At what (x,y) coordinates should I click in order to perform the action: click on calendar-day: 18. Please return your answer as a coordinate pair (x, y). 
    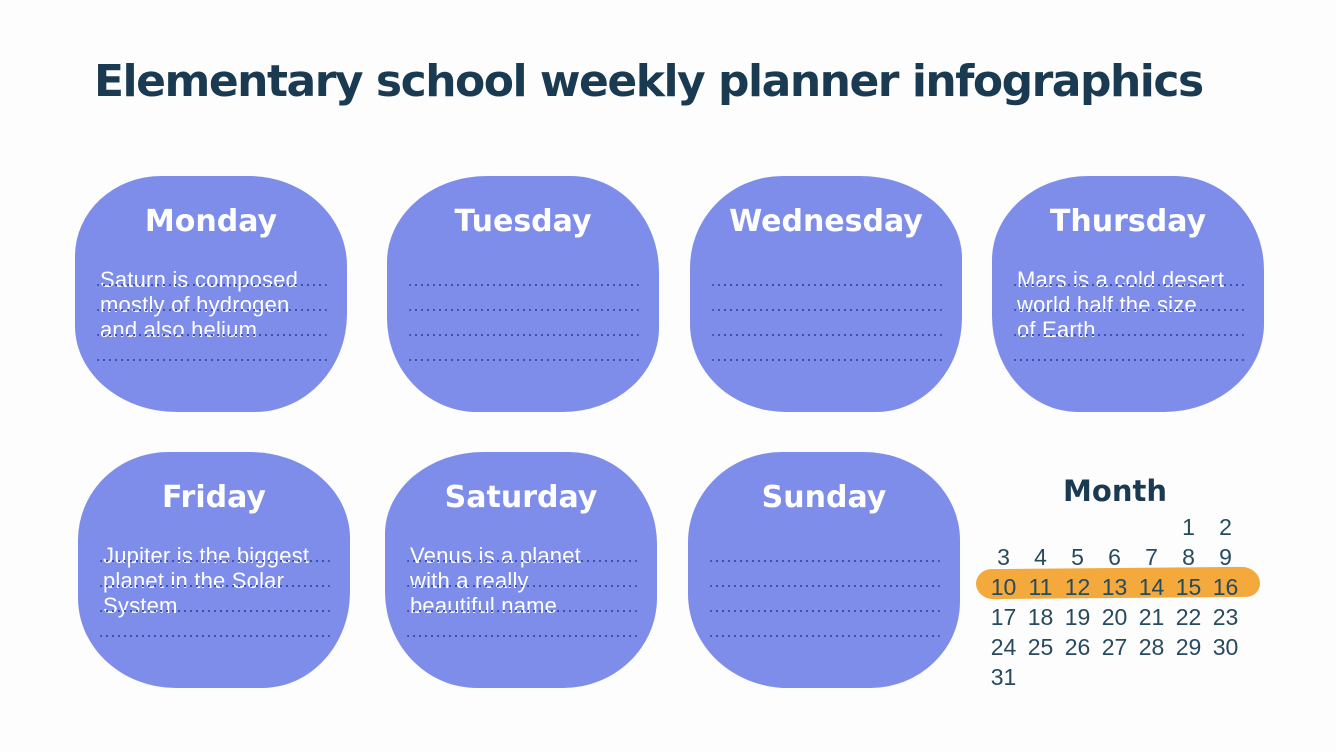
    Looking at the image, I should click on (1040, 616).